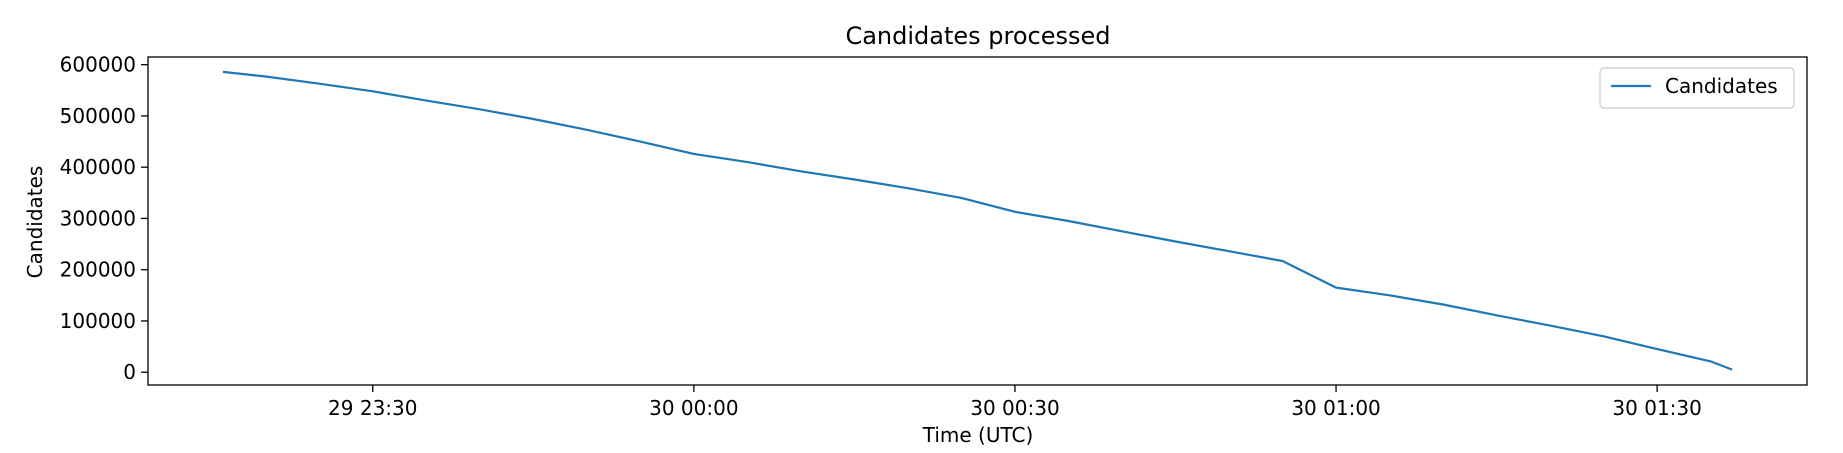  Describe the element at coordinates (98, 270) in the screenshot. I see `y-tick-label: 200000` at that location.